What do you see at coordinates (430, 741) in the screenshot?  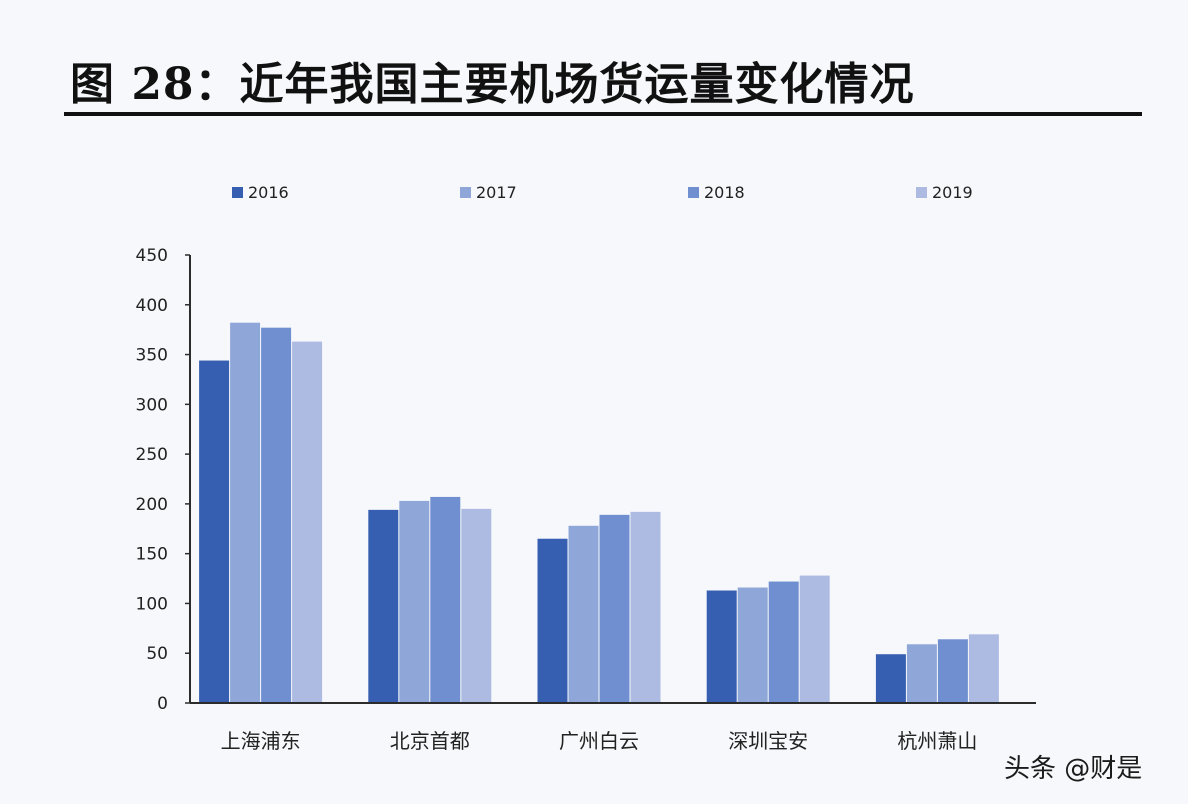 I see `category-label-2: 北京首都` at bounding box center [430, 741].